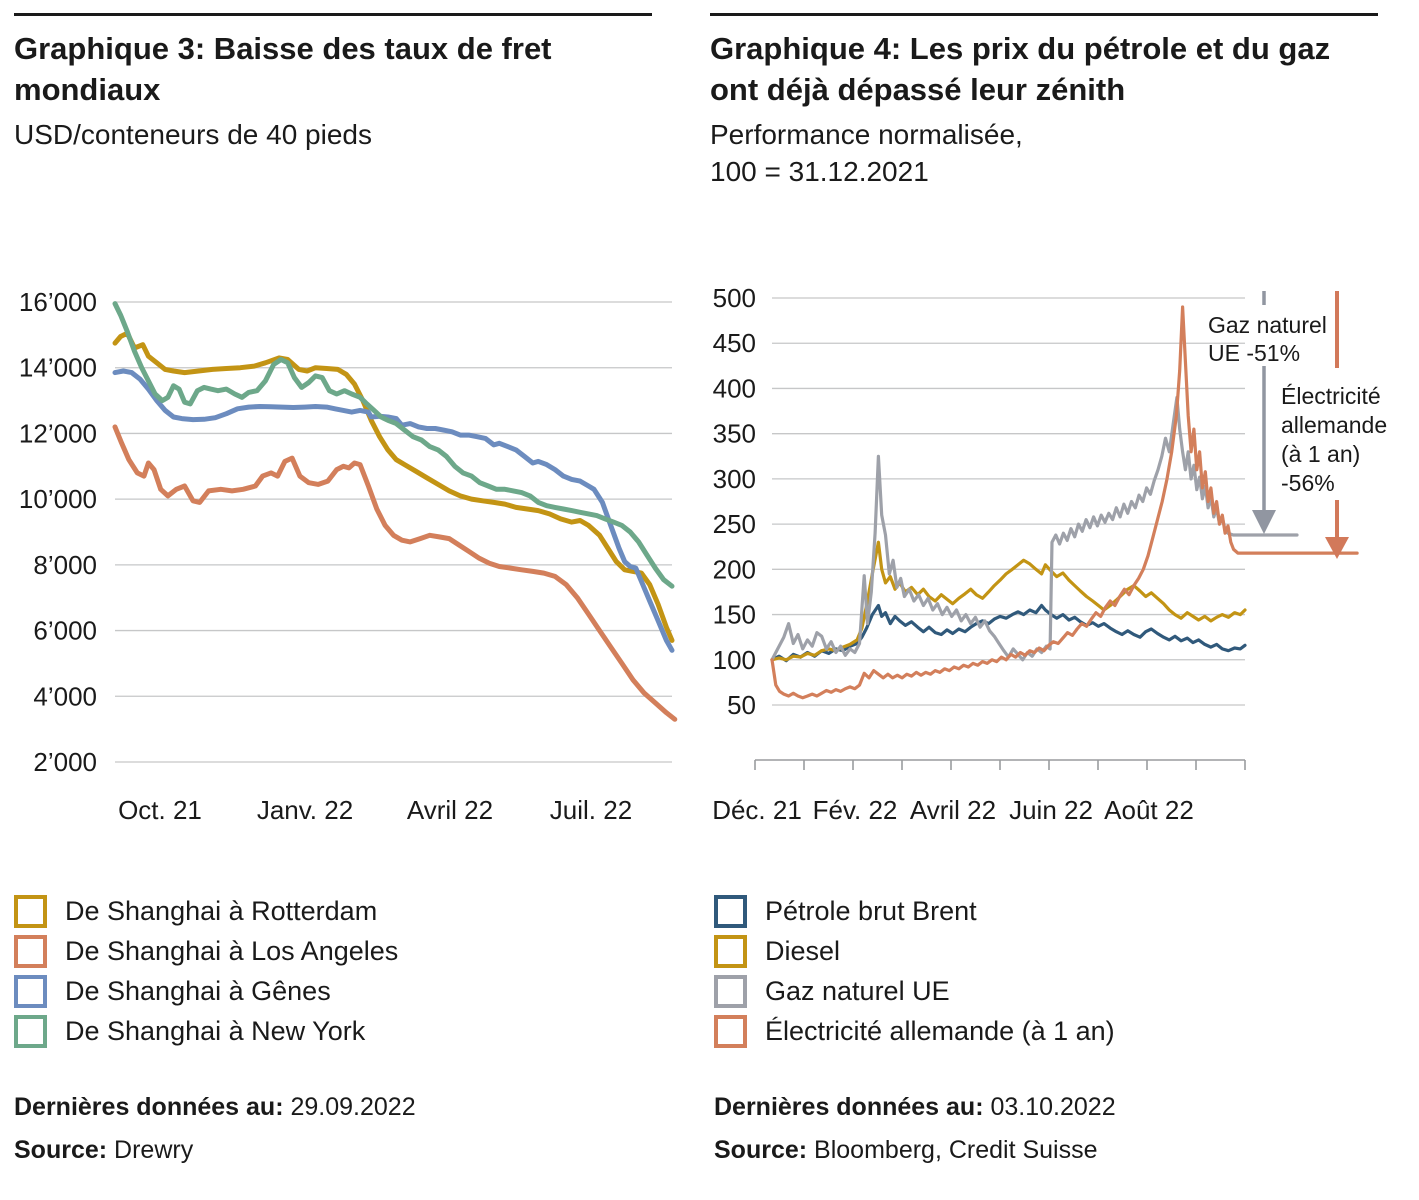 The height and width of the screenshot is (1200, 1419). Describe the element at coordinates (1308, 483) in the screenshot. I see `chart-annotation: -56%` at that location.